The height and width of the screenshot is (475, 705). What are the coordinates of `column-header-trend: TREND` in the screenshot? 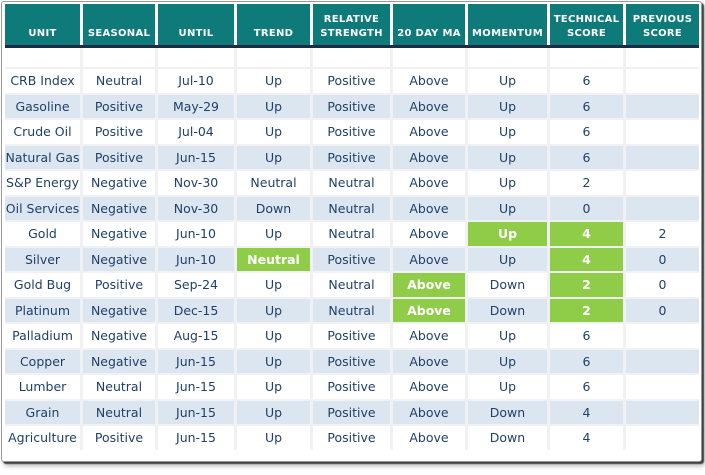 It's located at (273, 24).